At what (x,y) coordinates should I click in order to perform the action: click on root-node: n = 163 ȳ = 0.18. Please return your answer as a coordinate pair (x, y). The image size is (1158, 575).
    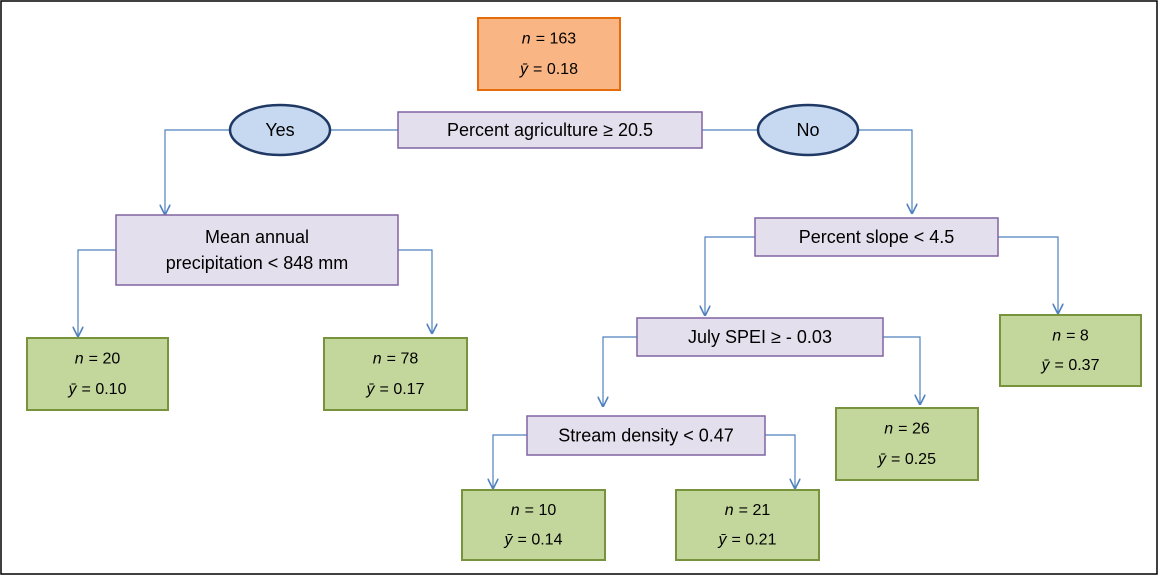
    Looking at the image, I should click on (549, 54).